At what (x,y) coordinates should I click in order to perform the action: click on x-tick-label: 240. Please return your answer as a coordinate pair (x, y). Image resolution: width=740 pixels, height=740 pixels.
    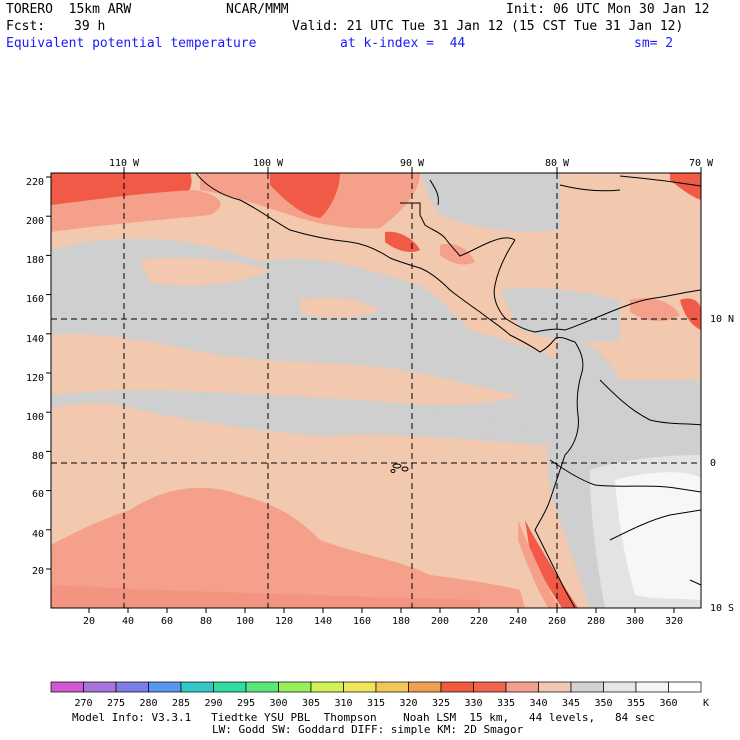
    Looking at the image, I should click on (518, 621).